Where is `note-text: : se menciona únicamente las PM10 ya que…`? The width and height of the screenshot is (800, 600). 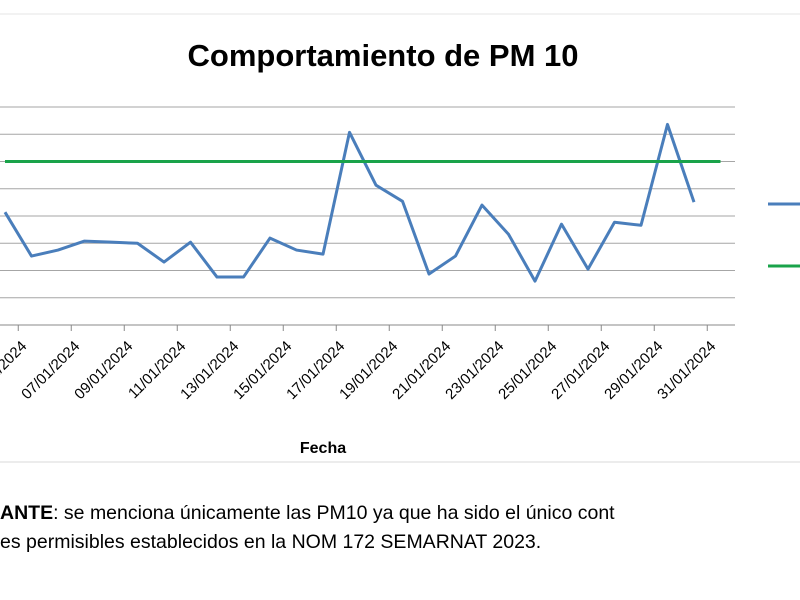 note-text: : se menciona únicamente las PM10 ya que… is located at coordinates (334, 513).